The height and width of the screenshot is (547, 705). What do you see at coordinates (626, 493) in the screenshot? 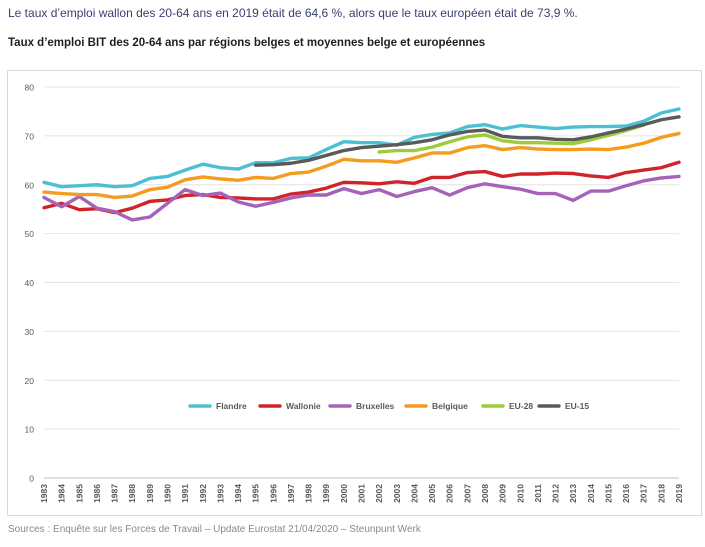
I see `x-tick-label: 2016` at bounding box center [626, 493].